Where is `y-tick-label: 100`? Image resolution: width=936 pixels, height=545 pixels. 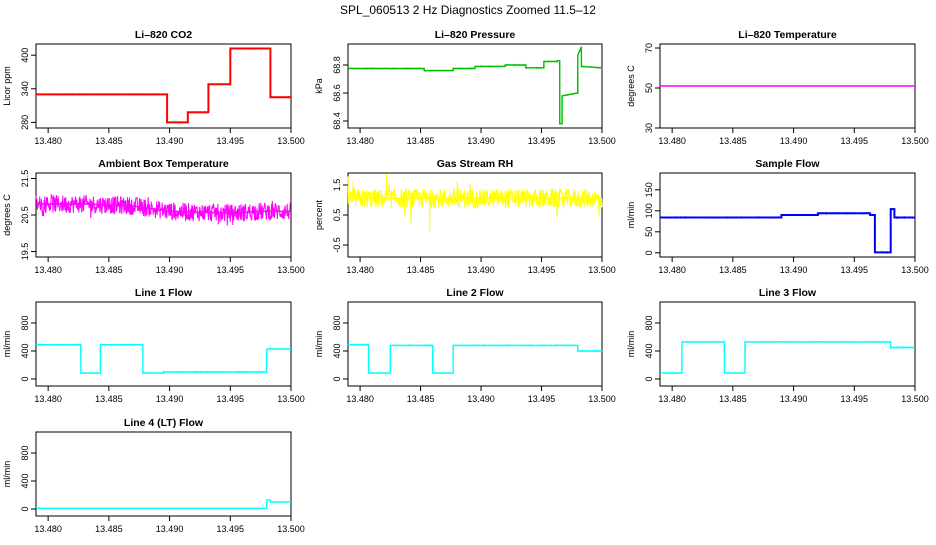 y-tick-label: 100 is located at coordinates (649, 210).